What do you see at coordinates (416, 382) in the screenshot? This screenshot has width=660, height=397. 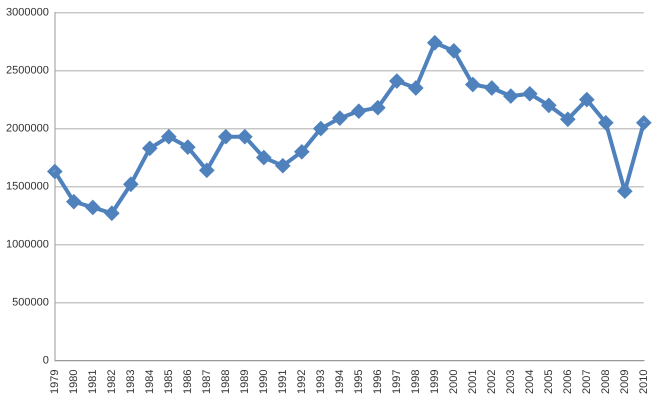 I see `x-tick-label: 1998` at bounding box center [416, 382].